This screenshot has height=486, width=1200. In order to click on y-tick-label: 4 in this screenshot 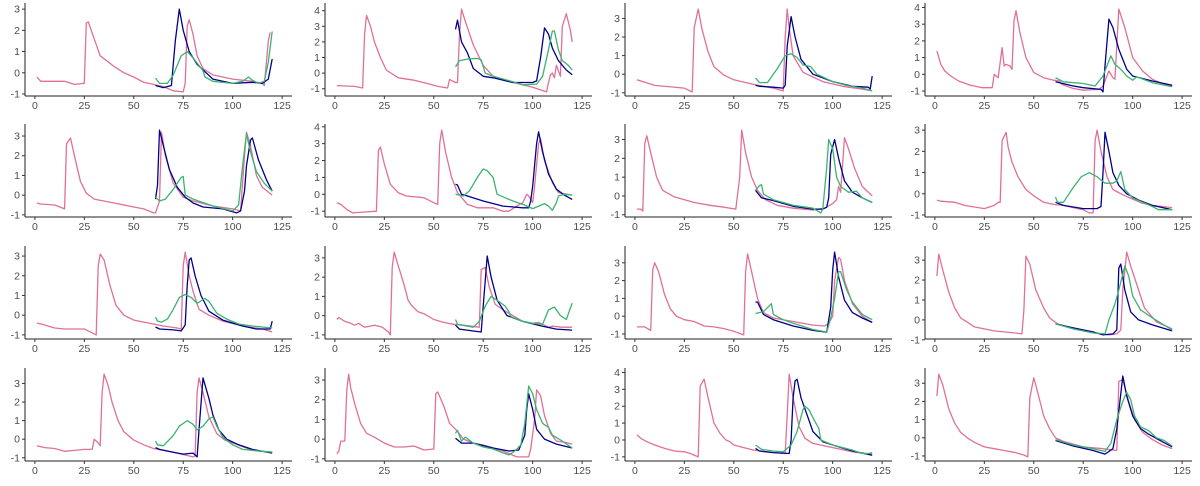, I will do `click(317, 11)`.